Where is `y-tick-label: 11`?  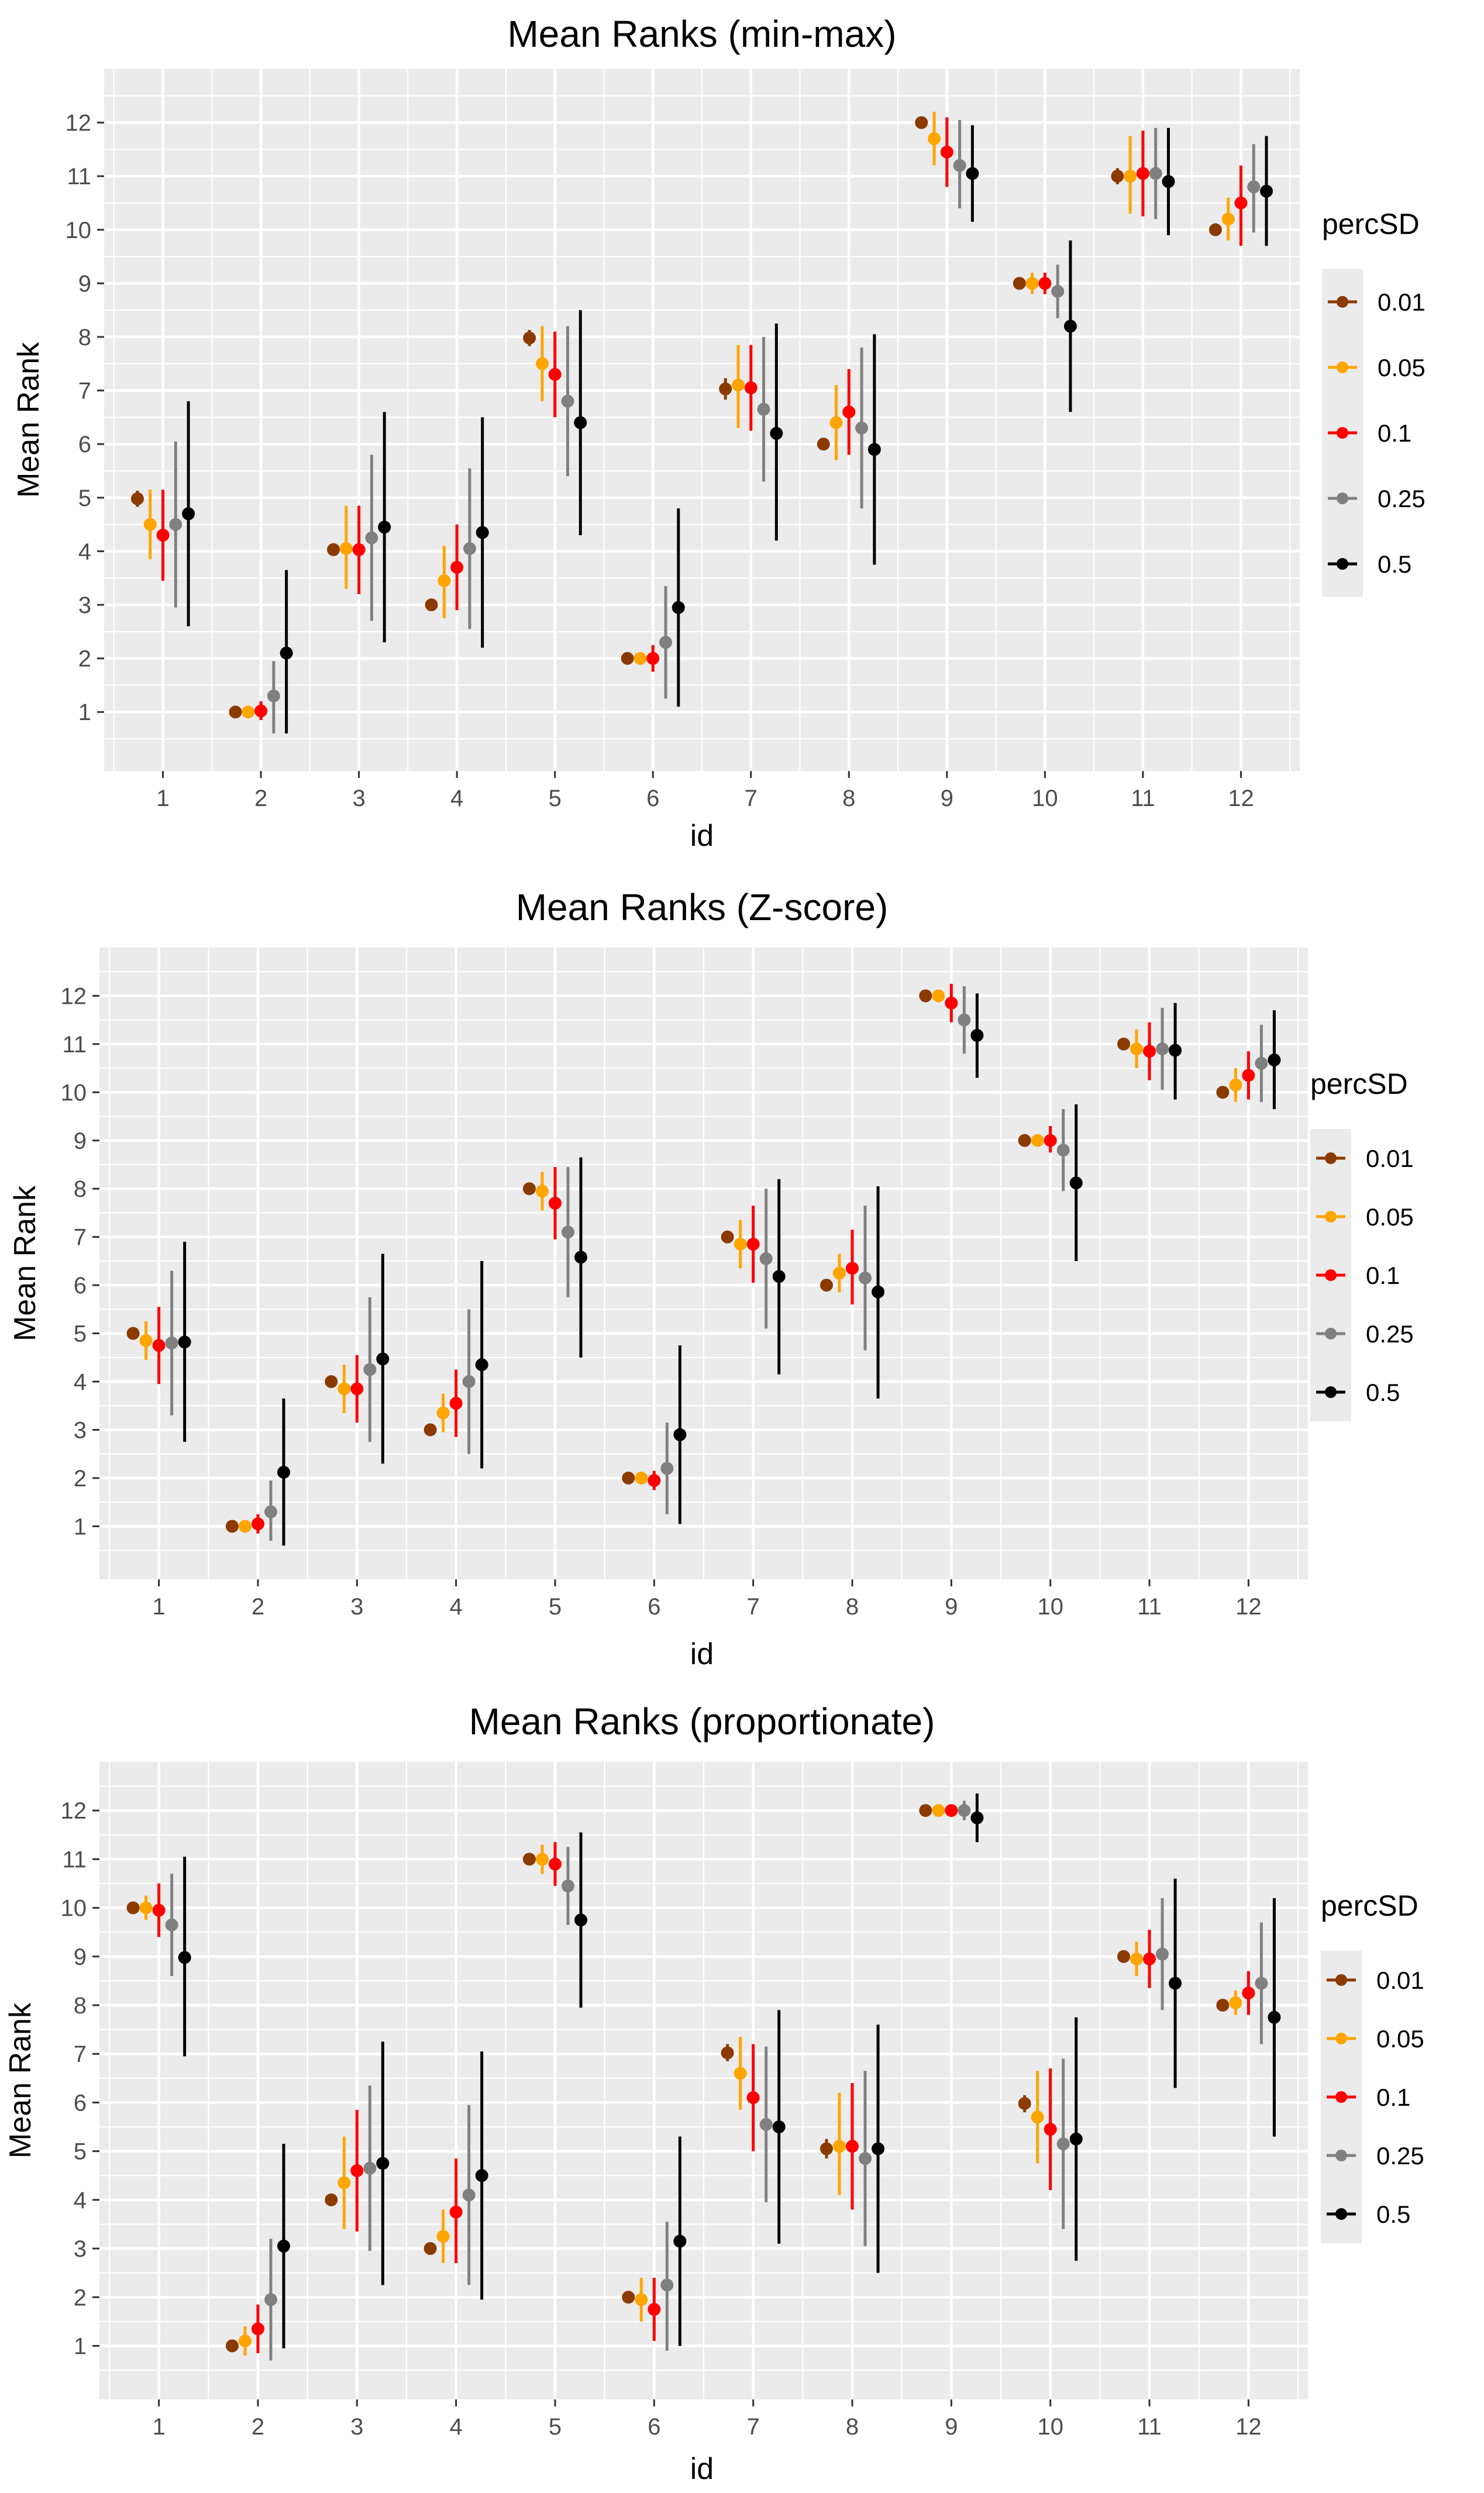 y-tick-label: 11 is located at coordinates (79, 177).